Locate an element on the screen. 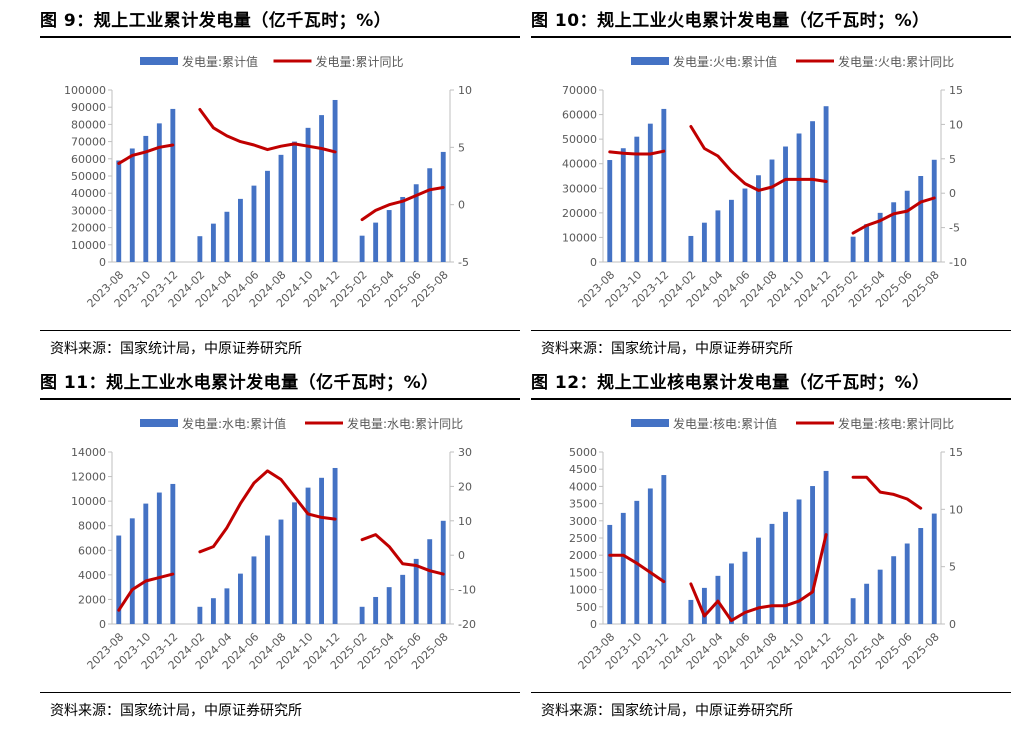 This screenshot has width=1032, height=749. legend-bar-label: 发电量:水电:累计值 is located at coordinates (234, 423).